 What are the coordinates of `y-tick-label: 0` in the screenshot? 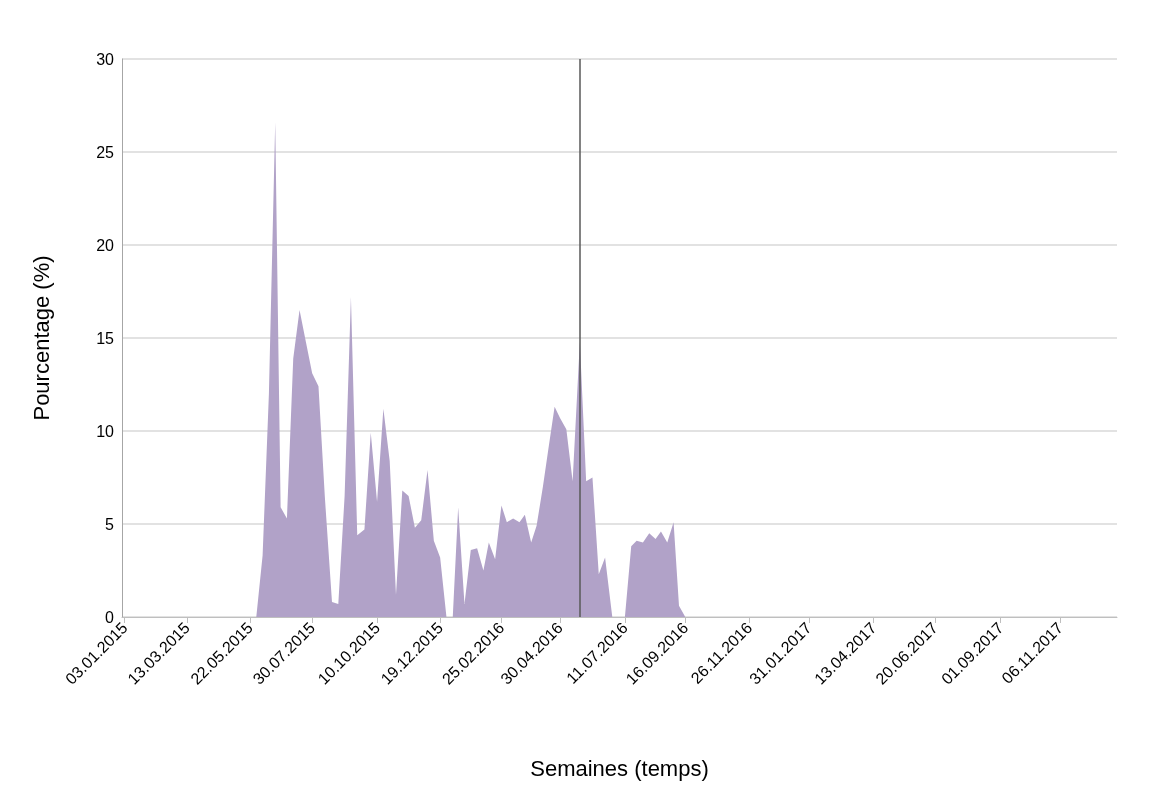 It's located at (110, 617).